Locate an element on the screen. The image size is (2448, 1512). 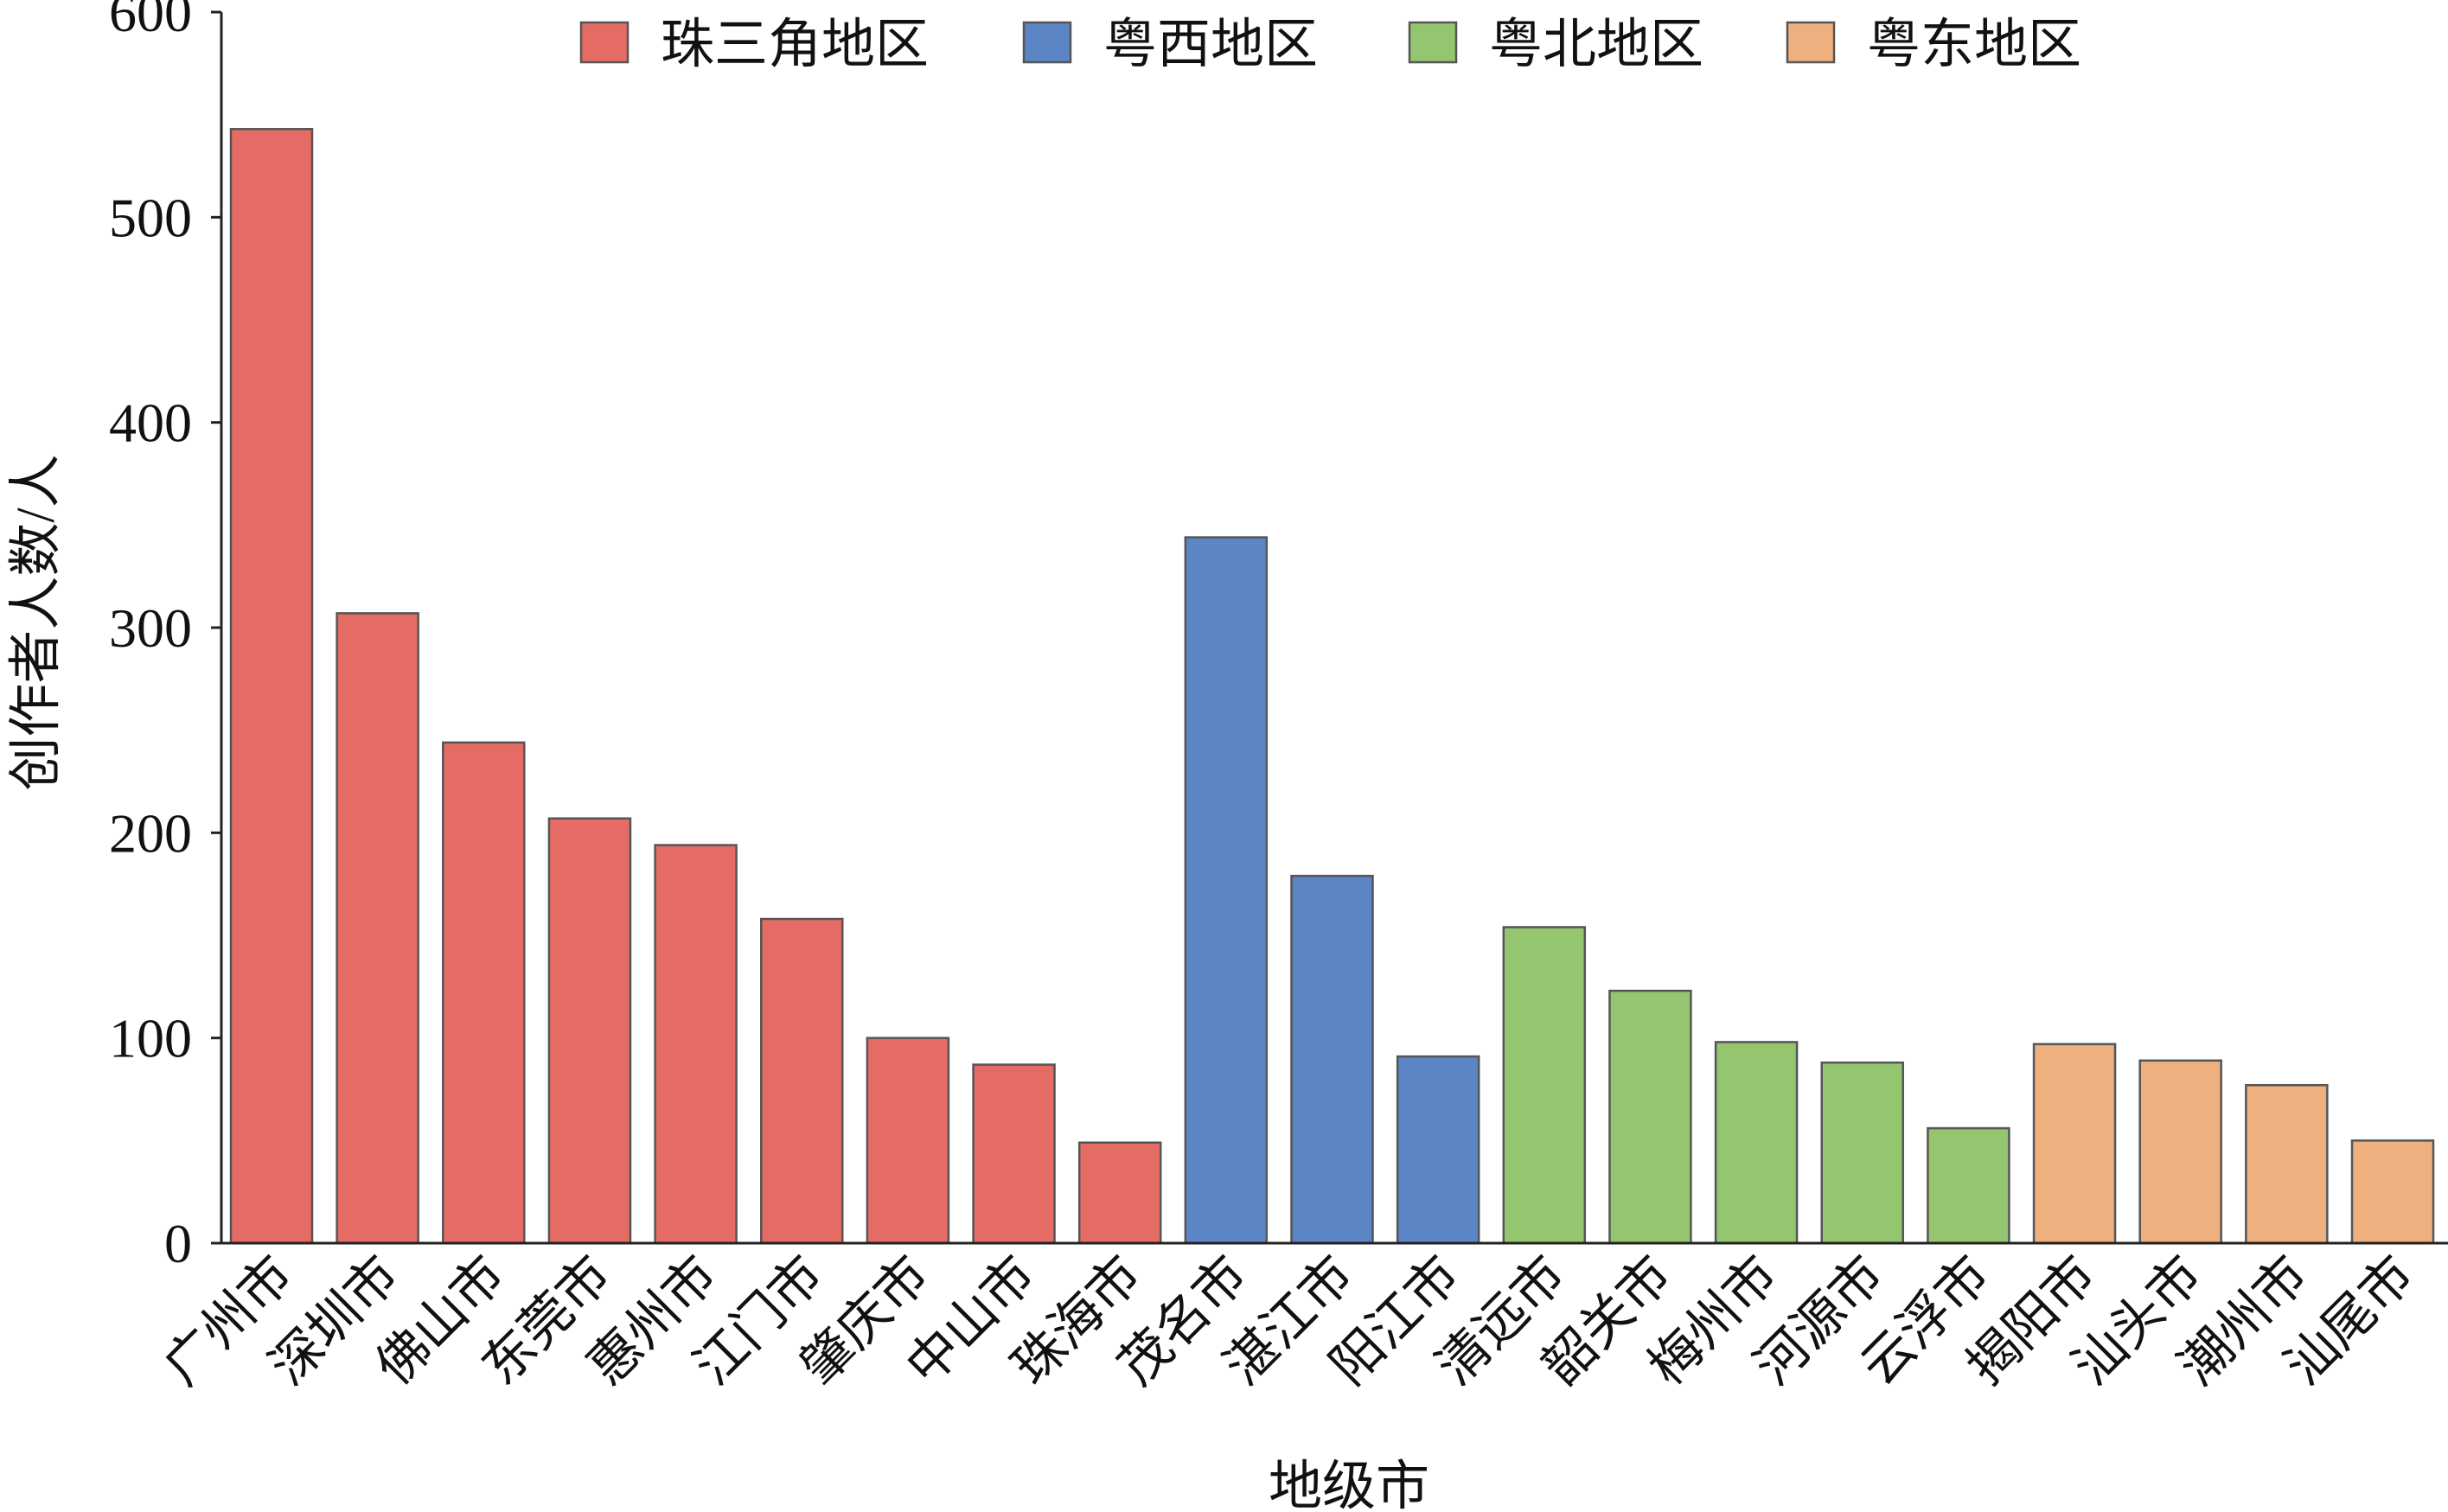
legend-label: 粤东地区 is located at coordinates (1974, 45).